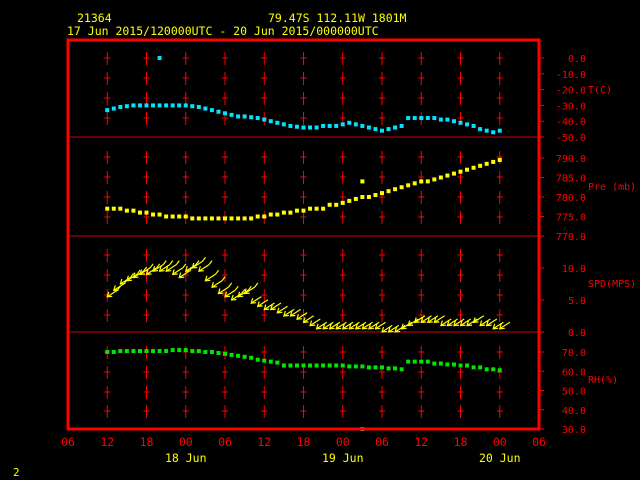 This screenshot has width=640, height=480. What do you see at coordinates (571, 237) in the screenshot?
I see `y-tick-label: 770.0` at bounding box center [571, 237].